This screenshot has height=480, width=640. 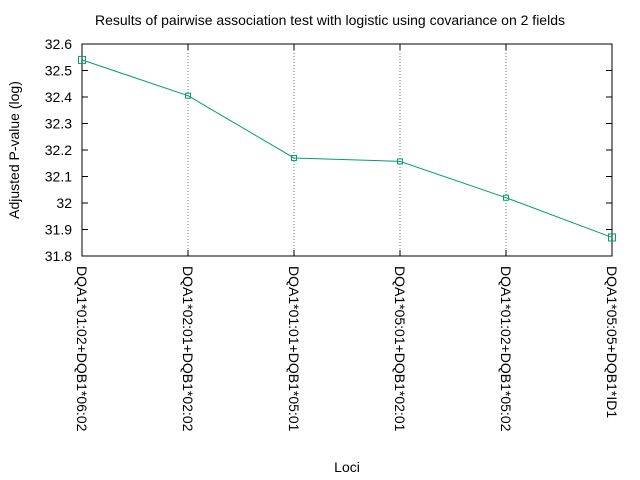 I want to click on x-tick-label: DQA1*02:01+DQB1*02:02, so click(x=188, y=349).